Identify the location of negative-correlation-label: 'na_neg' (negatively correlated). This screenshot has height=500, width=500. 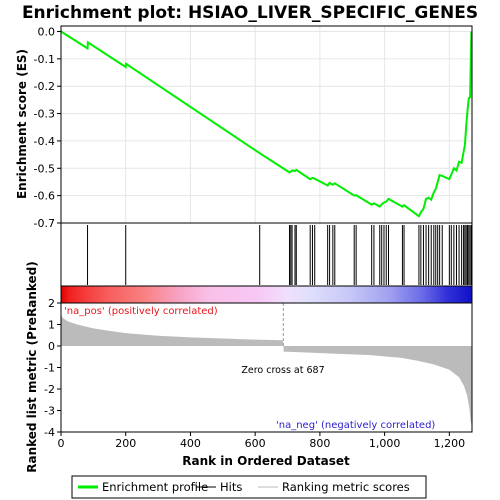
(355, 425).